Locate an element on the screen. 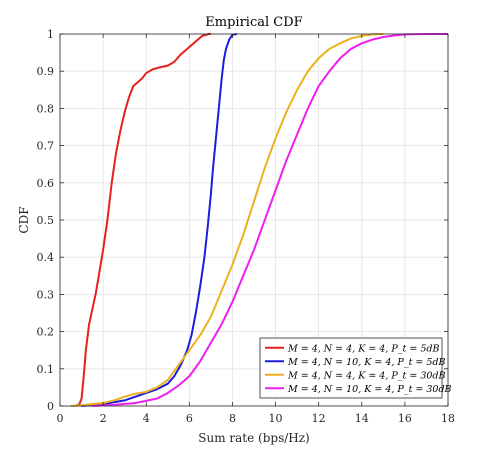  x-tick-label: 6 is located at coordinates (189, 418).